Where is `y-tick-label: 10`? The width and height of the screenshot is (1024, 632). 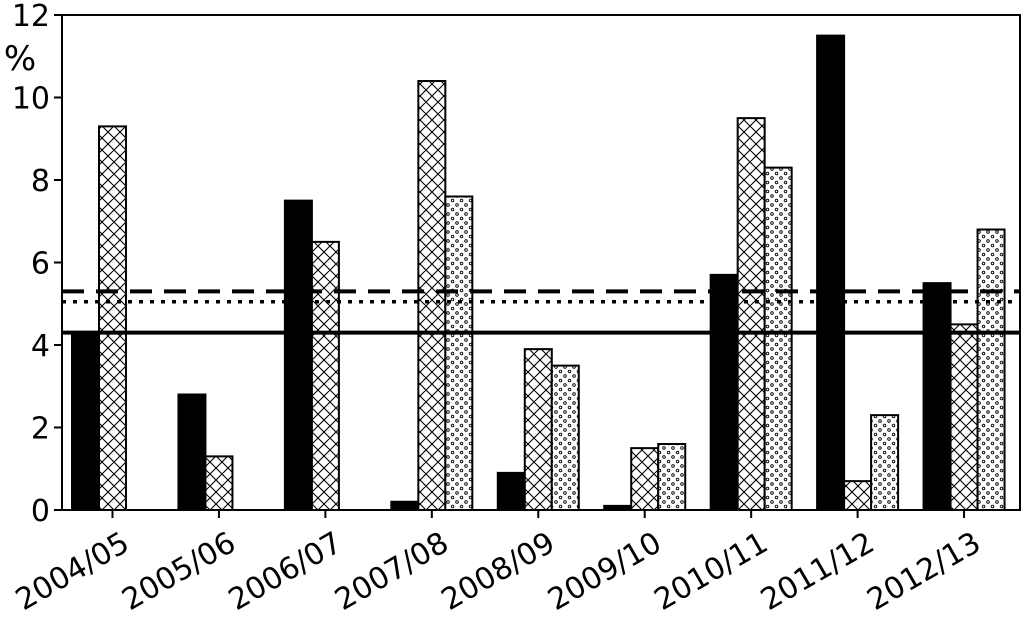 y-tick-label: 10 is located at coordinates (31, 99).